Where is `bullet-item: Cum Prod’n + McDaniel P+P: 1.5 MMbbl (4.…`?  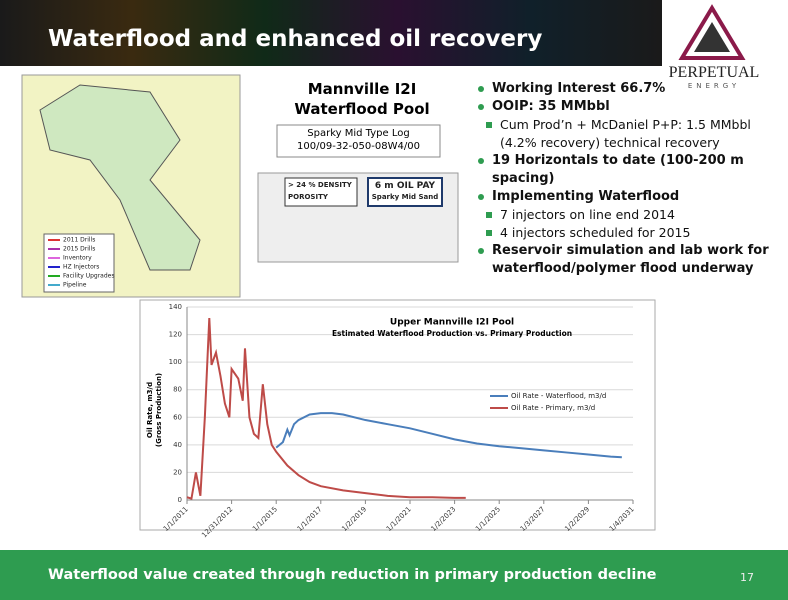 bullet-item: Cum Prod’n + McDaniel P+P: 1.5 MMbbl (4.… is located at coordinates (632, 134).